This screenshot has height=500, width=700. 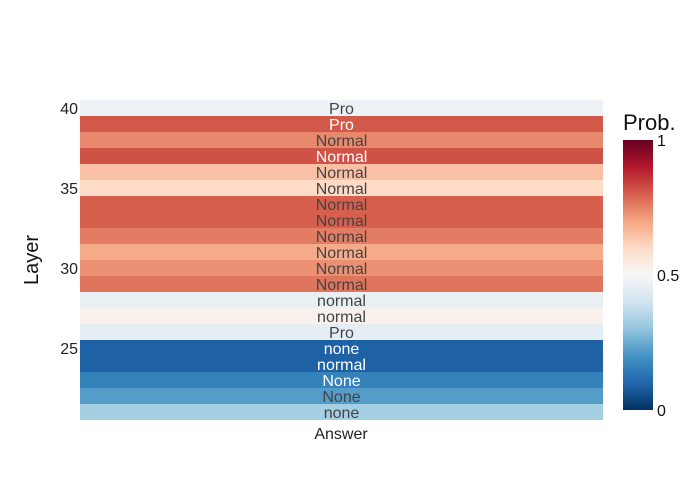 I want to click on heatmap-cell-label-layer-24: normal, so click(x=341, y=365).